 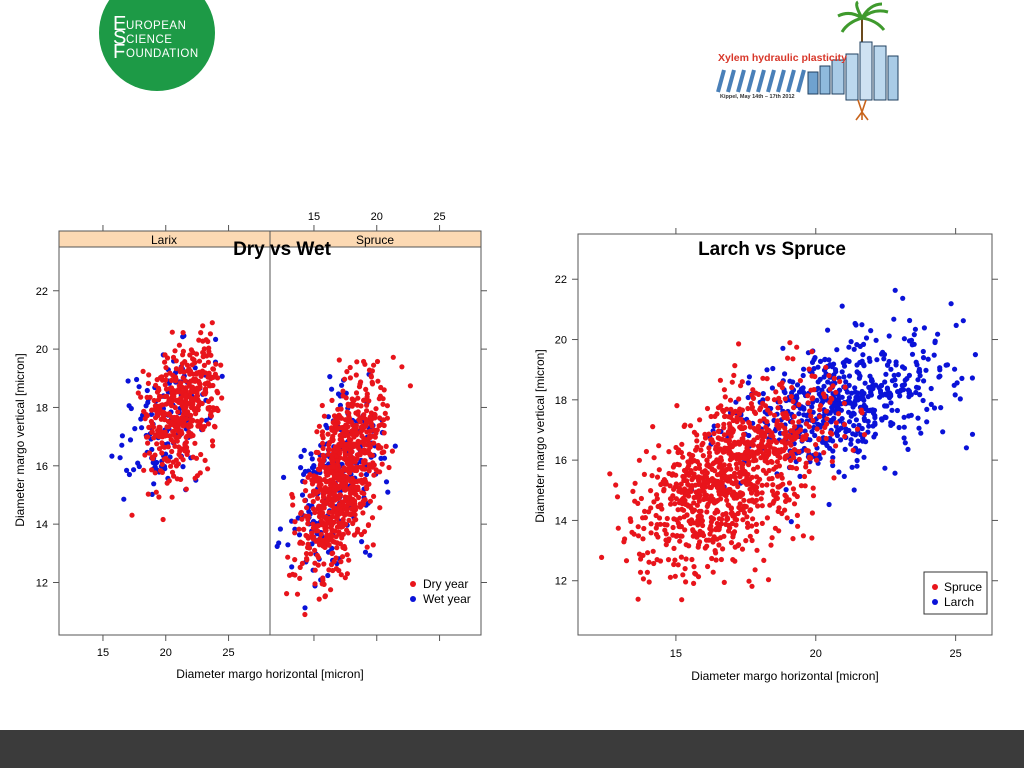 What do you see at coordinates (119, 24) in the screenshot?
I see `esf-initial-e: E` at bounding box center [119, 24].